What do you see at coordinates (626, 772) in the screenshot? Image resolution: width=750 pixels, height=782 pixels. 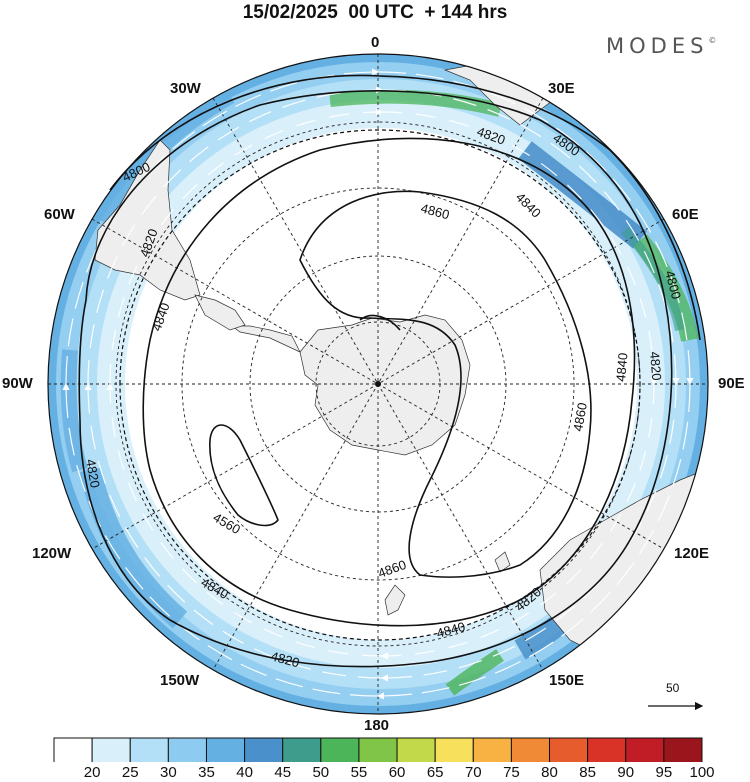 I see `colorbar-tick-label: 90` at bounding box center [626, 772].